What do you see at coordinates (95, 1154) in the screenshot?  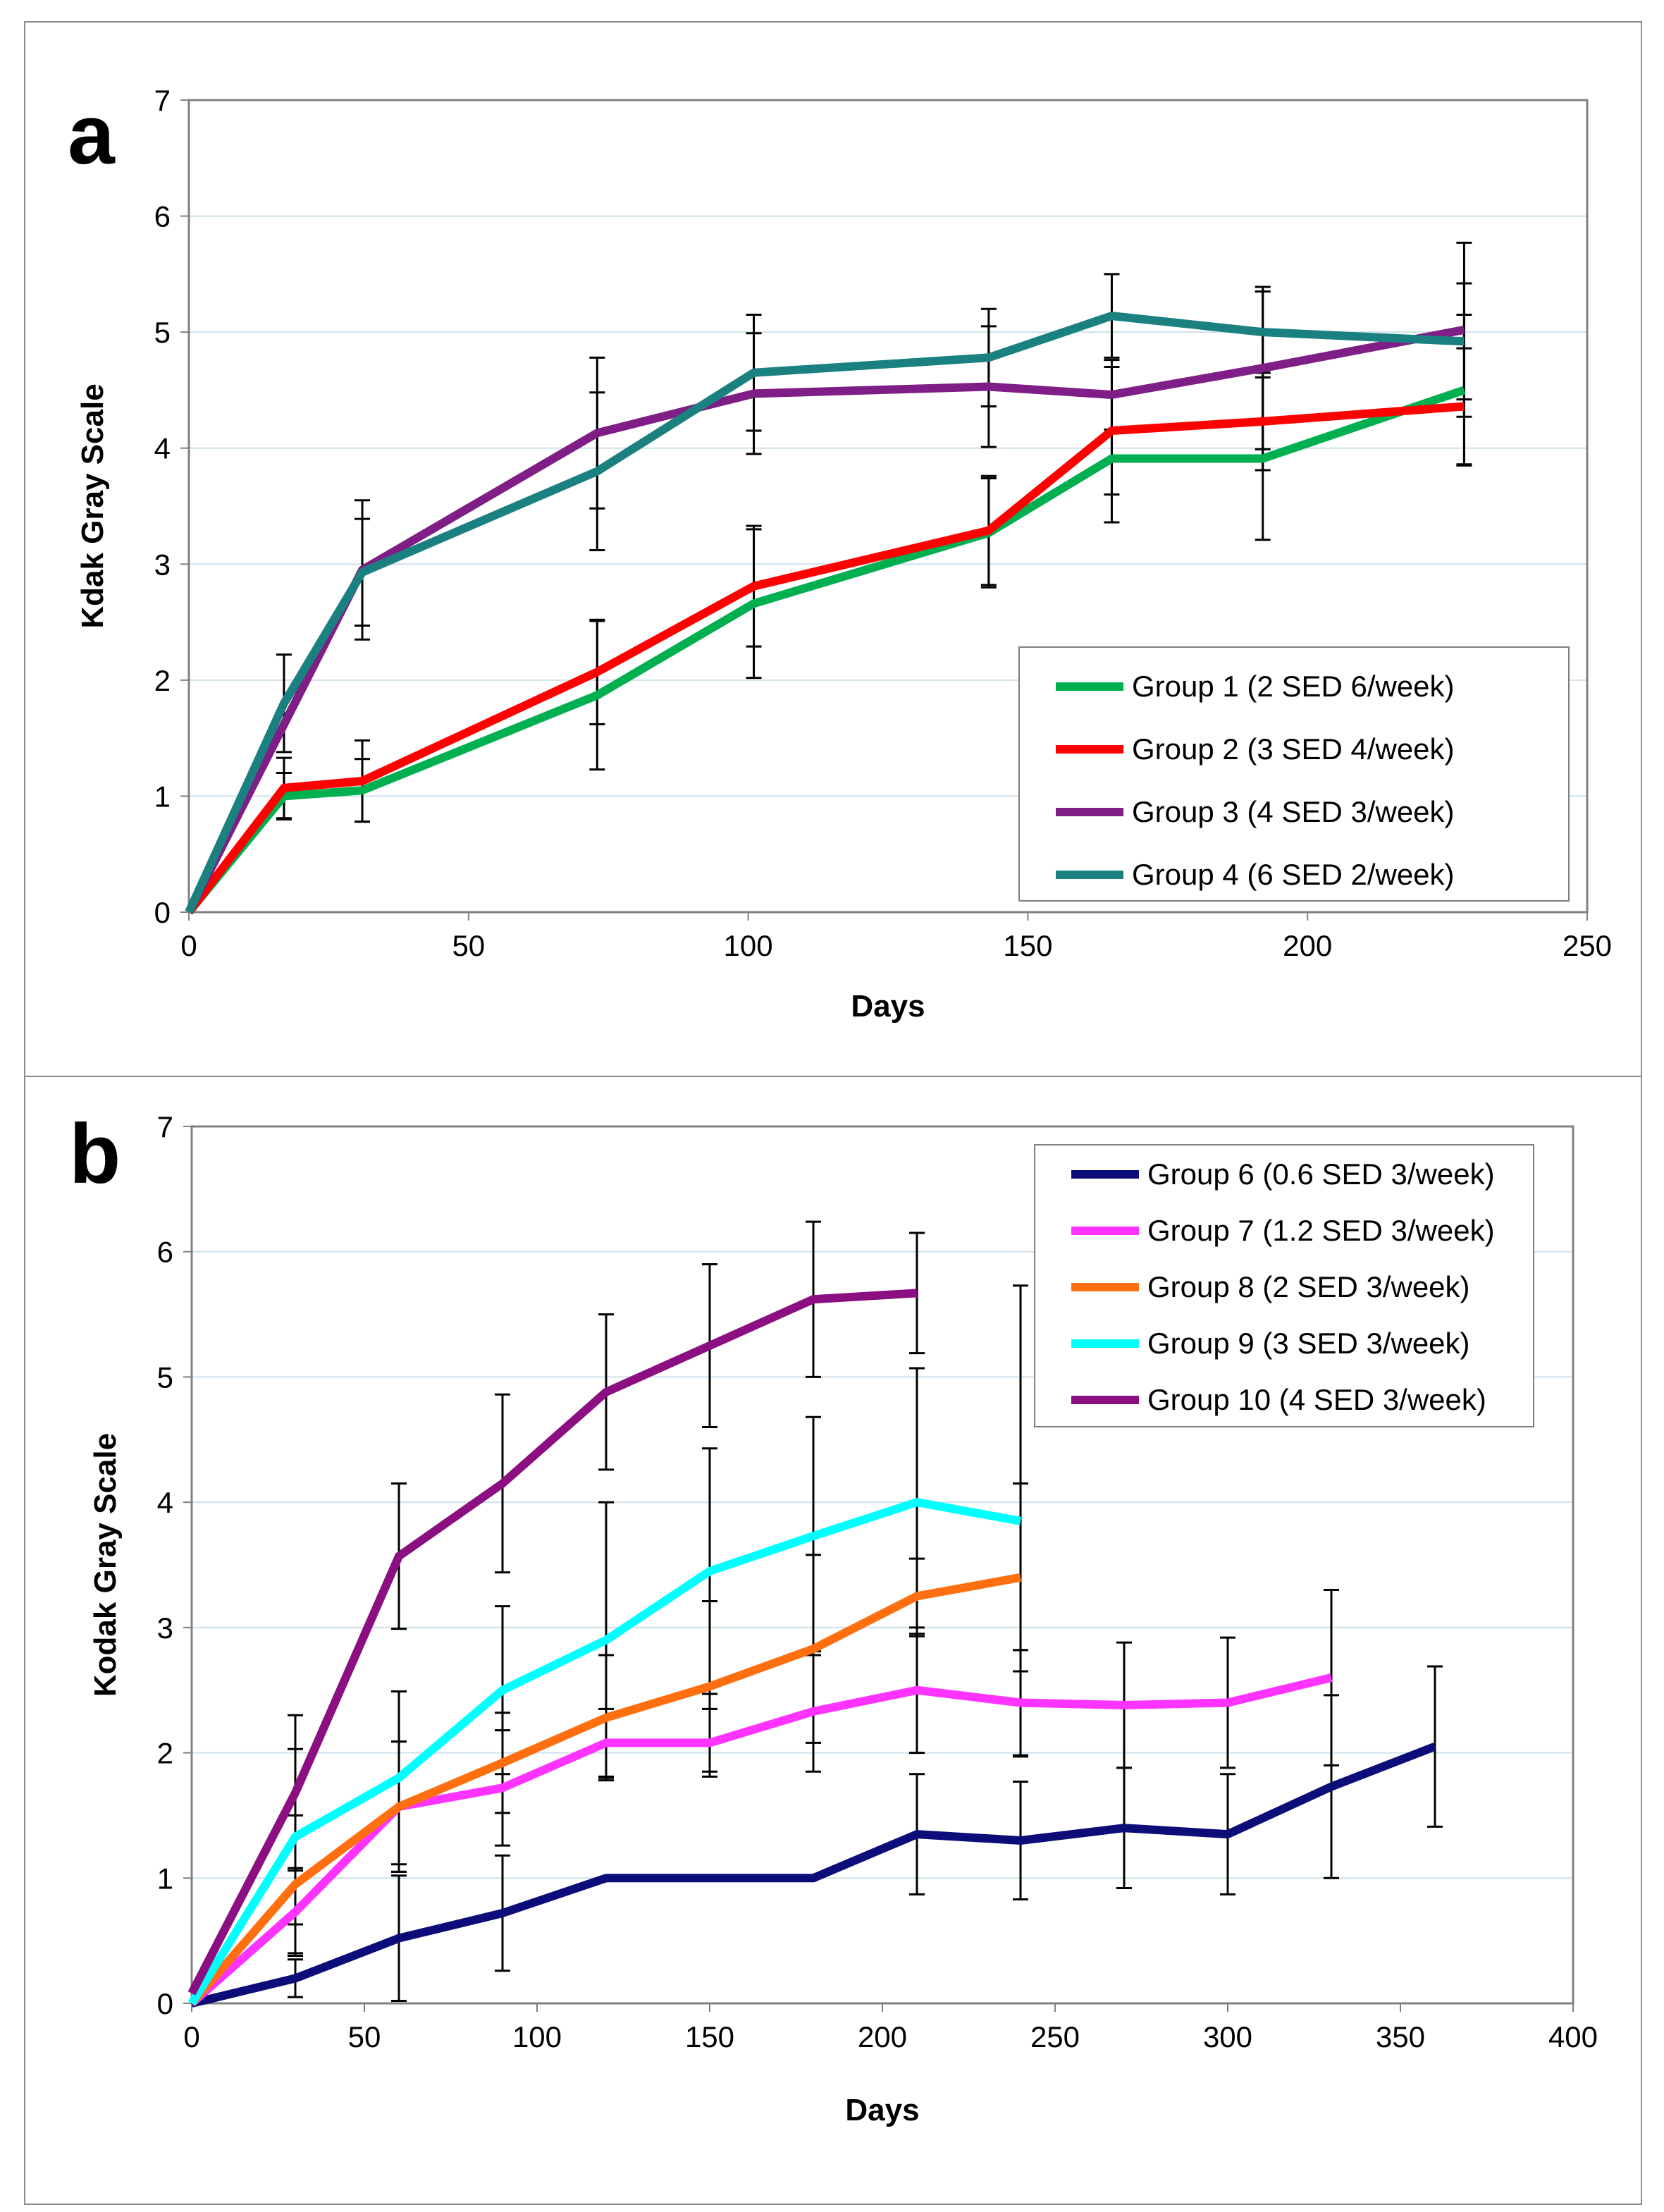 I see `panel-label: b` at bounding box center [95, 1154].